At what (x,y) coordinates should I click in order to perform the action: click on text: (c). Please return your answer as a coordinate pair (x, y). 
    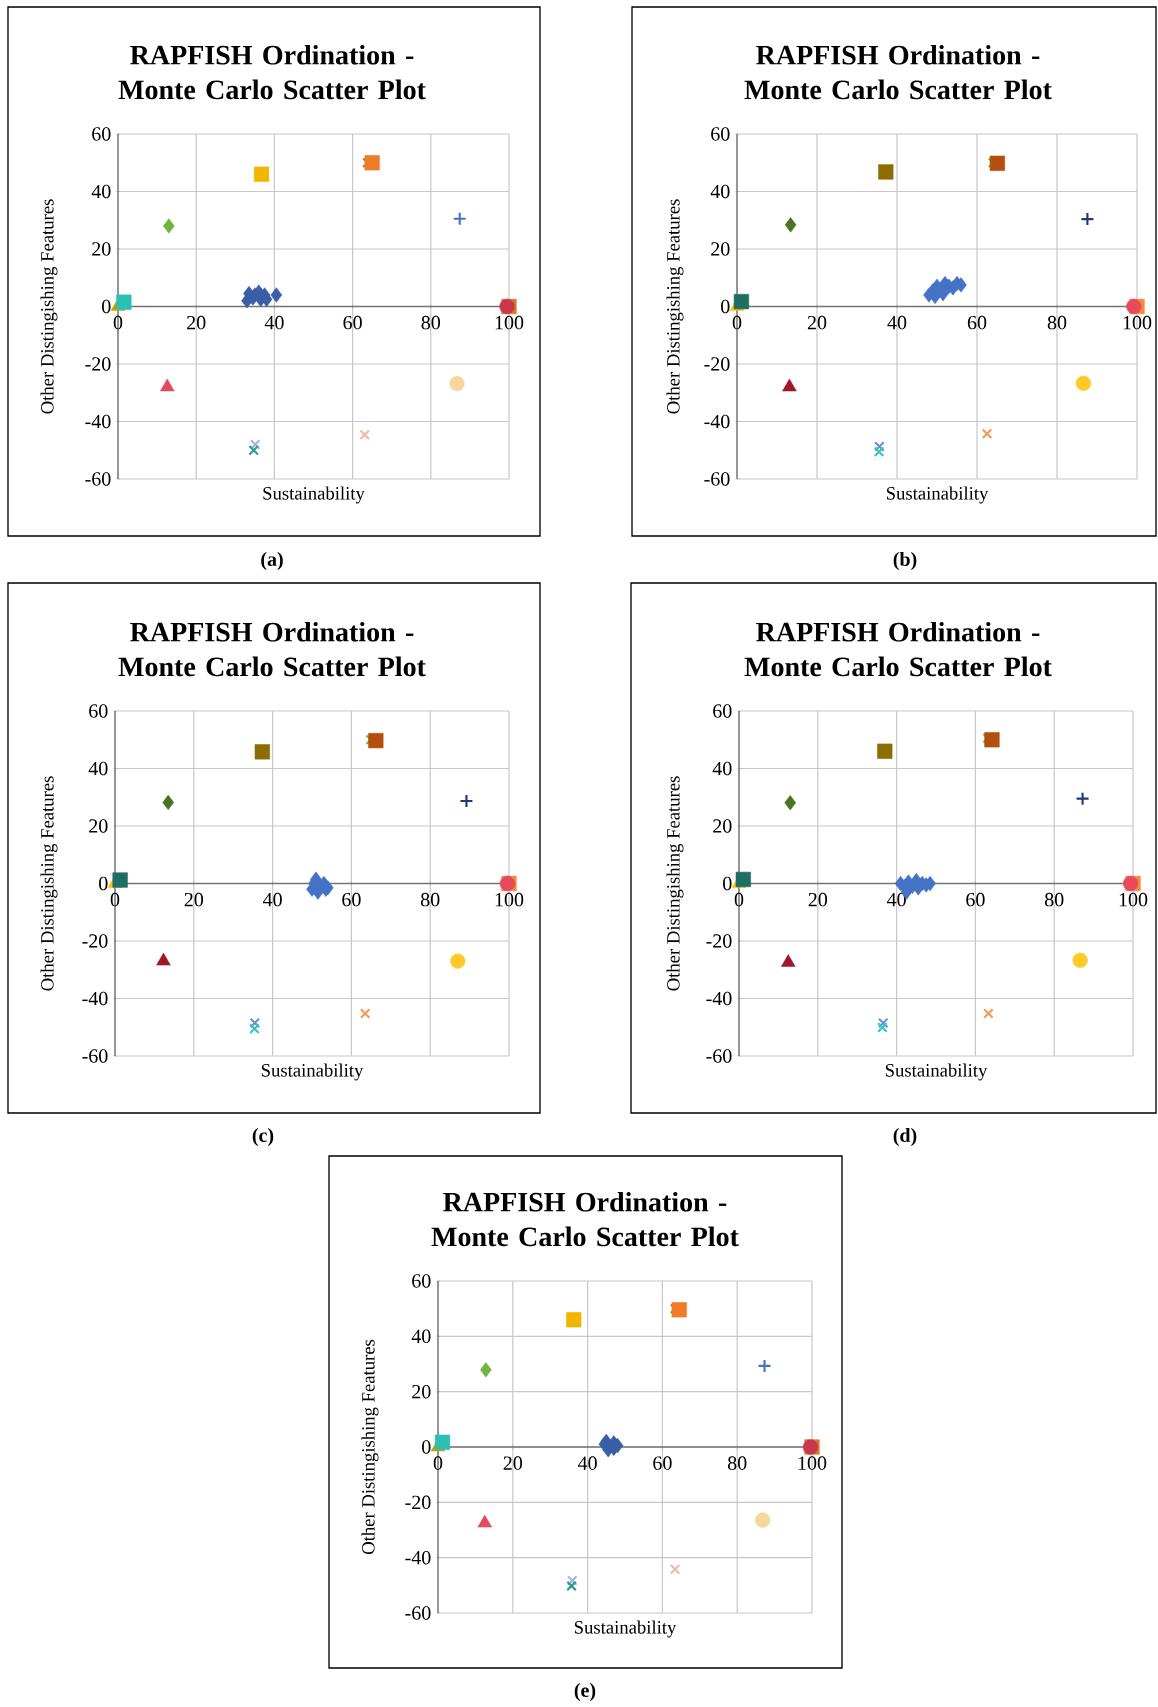
    Looking at the image, I should click on (263, 1137).